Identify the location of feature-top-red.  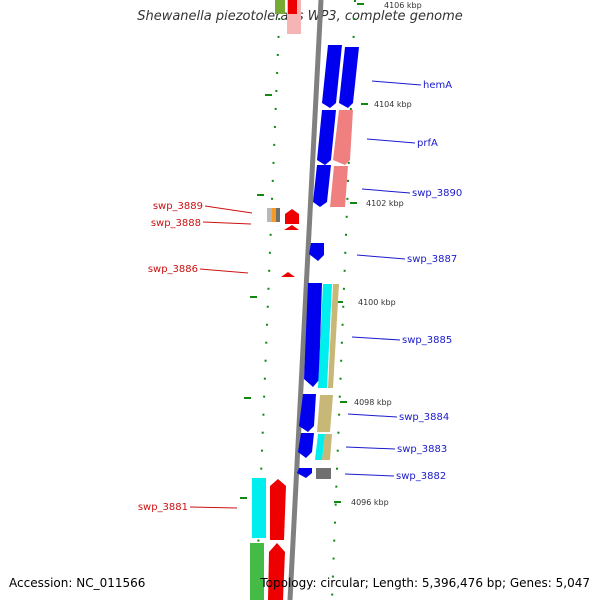
(292, 7).